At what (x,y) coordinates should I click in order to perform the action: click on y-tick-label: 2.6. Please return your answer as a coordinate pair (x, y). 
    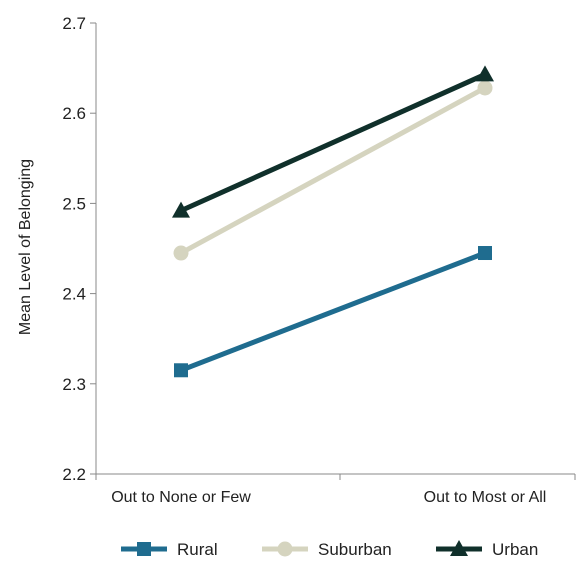
    Looking at the image, I should click on (74, 113).